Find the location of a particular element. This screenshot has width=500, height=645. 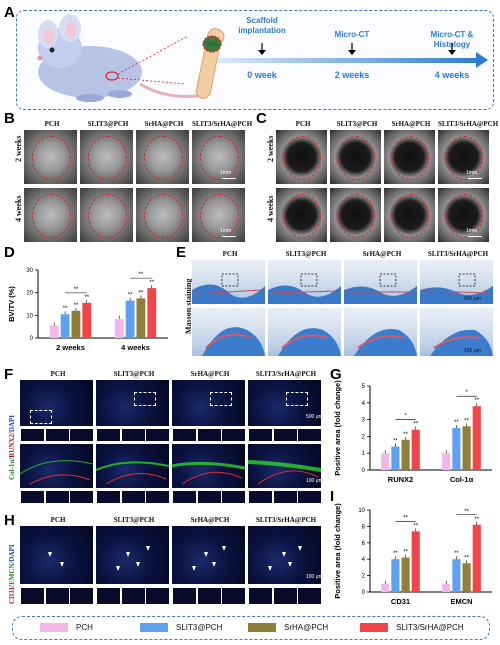

col1a-label: Col-1α is located at coordinates (12, 469).